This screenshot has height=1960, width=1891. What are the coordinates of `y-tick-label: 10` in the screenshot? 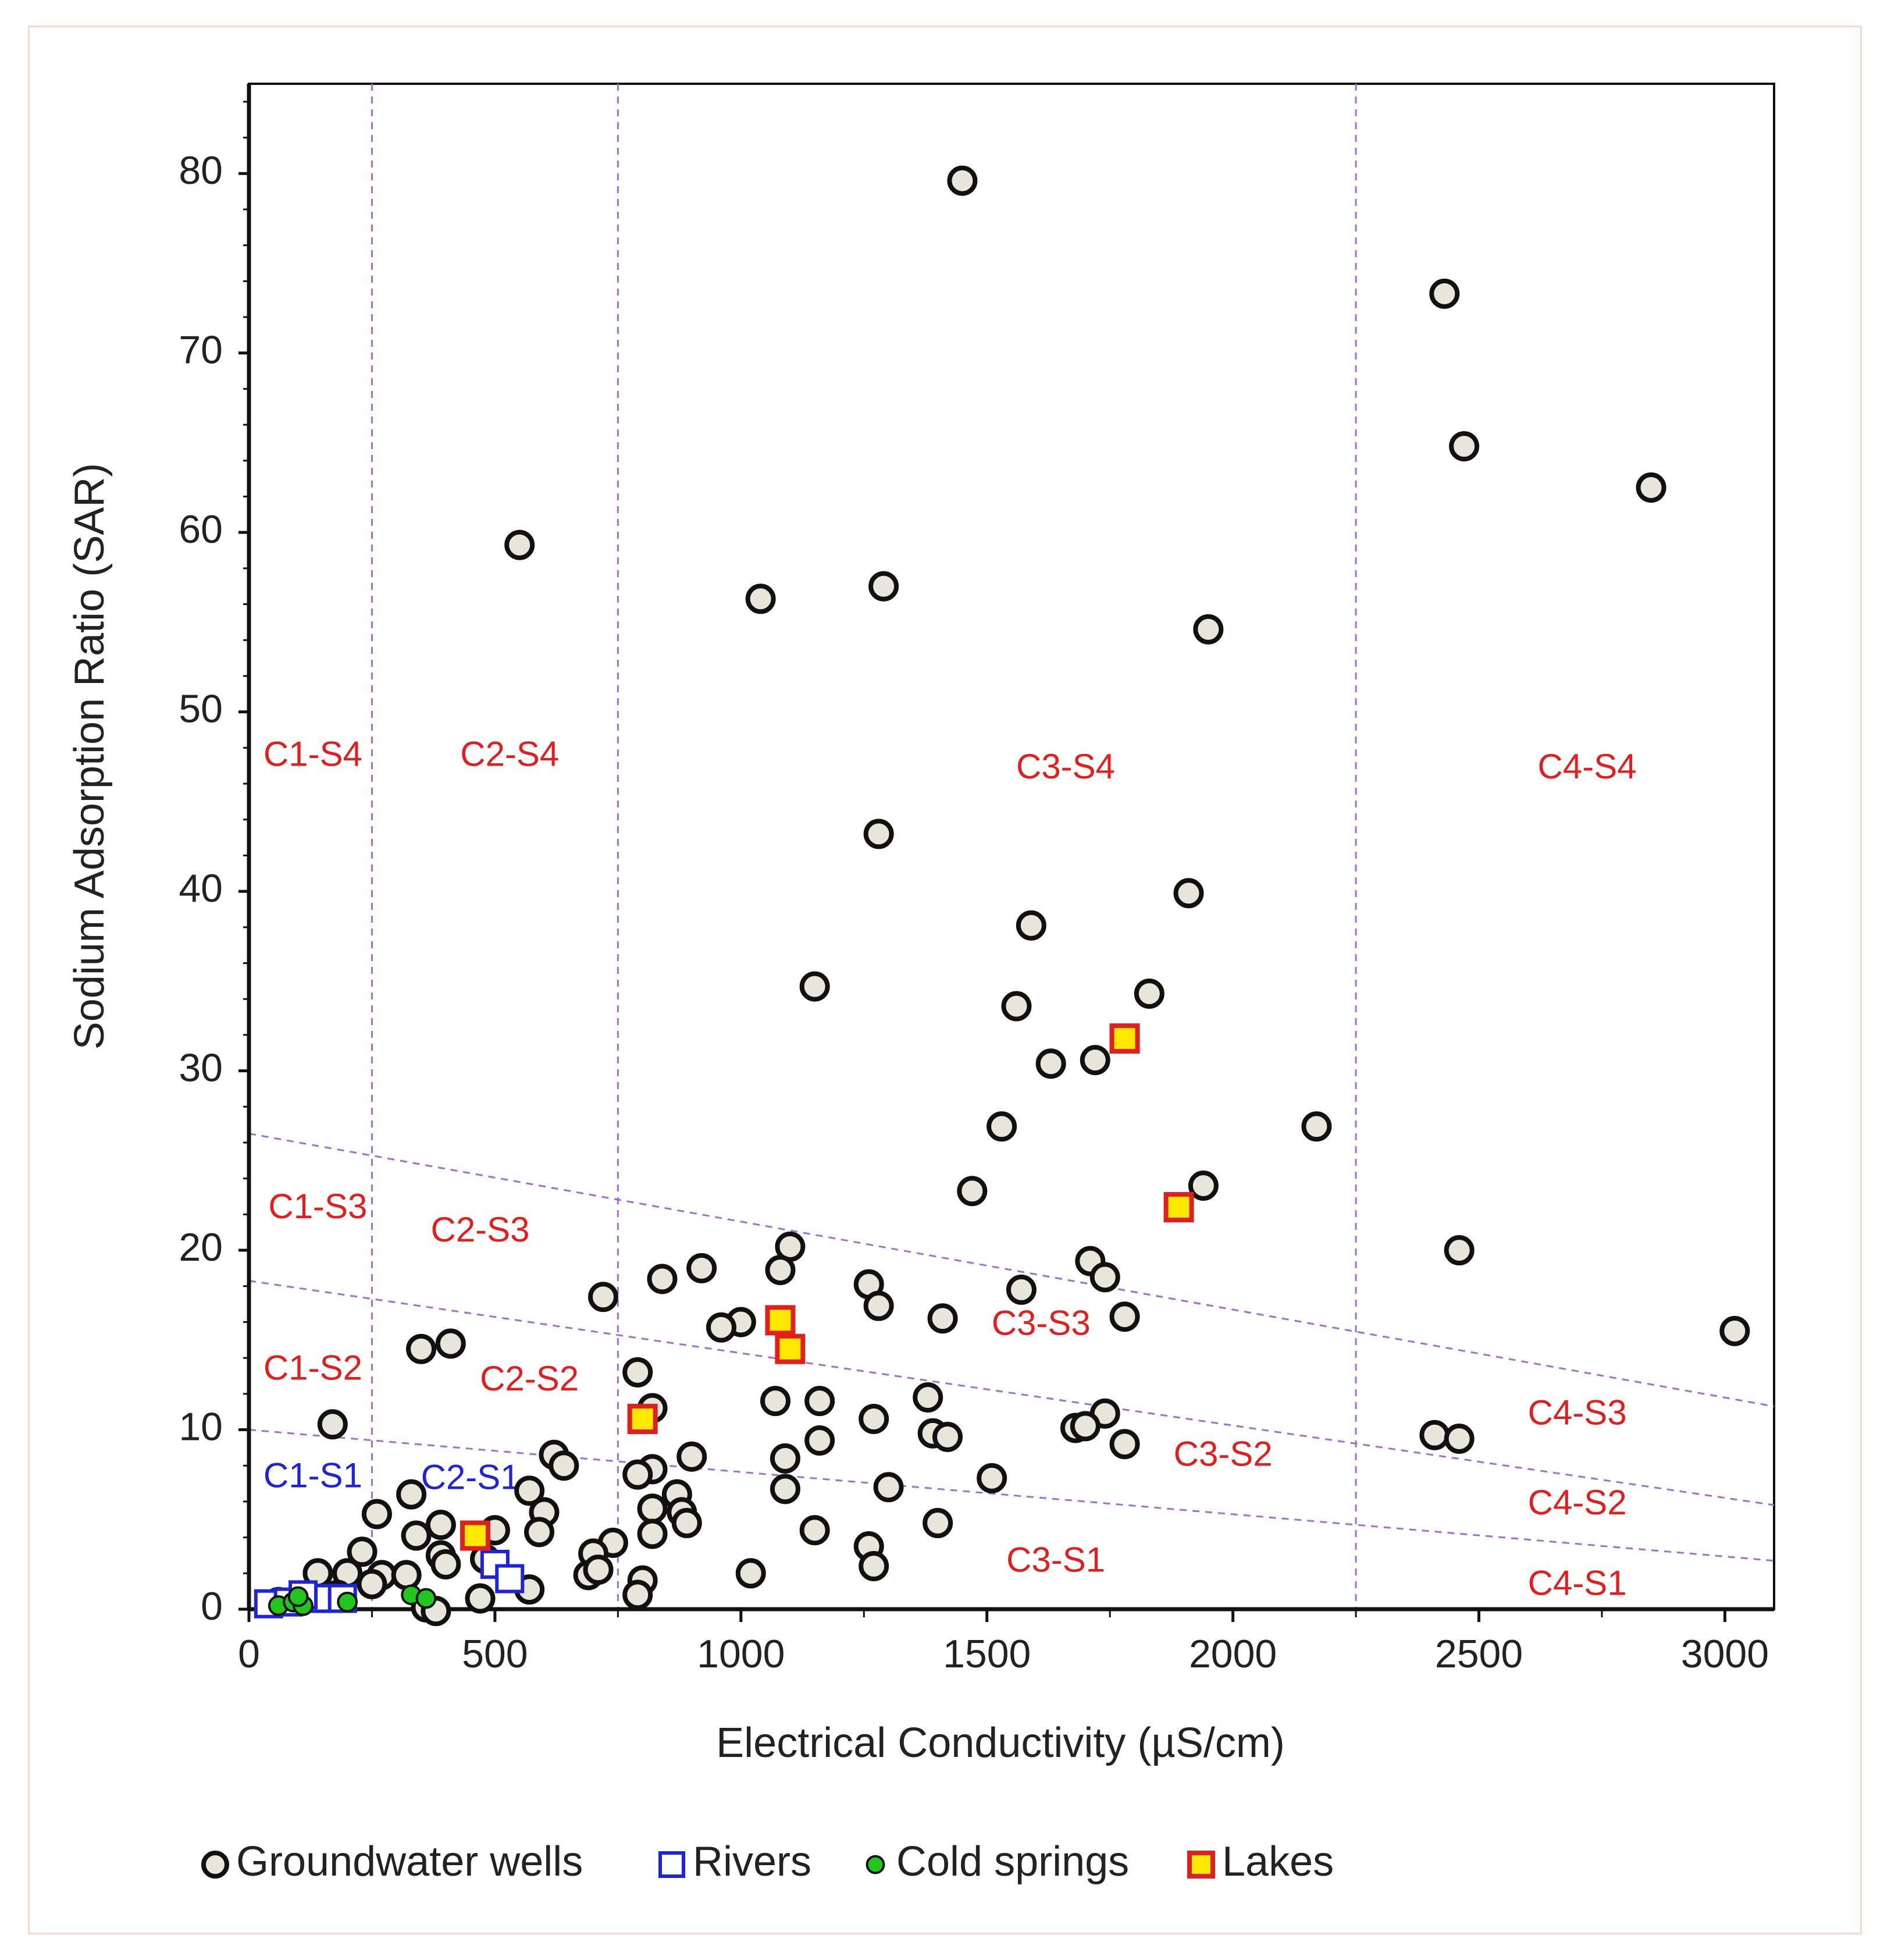 It's located at (201, 1427).